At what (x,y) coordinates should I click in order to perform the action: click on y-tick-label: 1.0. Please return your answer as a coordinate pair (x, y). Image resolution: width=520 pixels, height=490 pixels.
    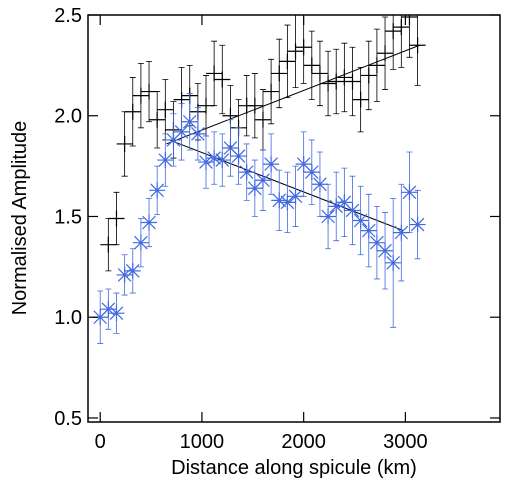
    Looking at the image, I should click on (68, 318).